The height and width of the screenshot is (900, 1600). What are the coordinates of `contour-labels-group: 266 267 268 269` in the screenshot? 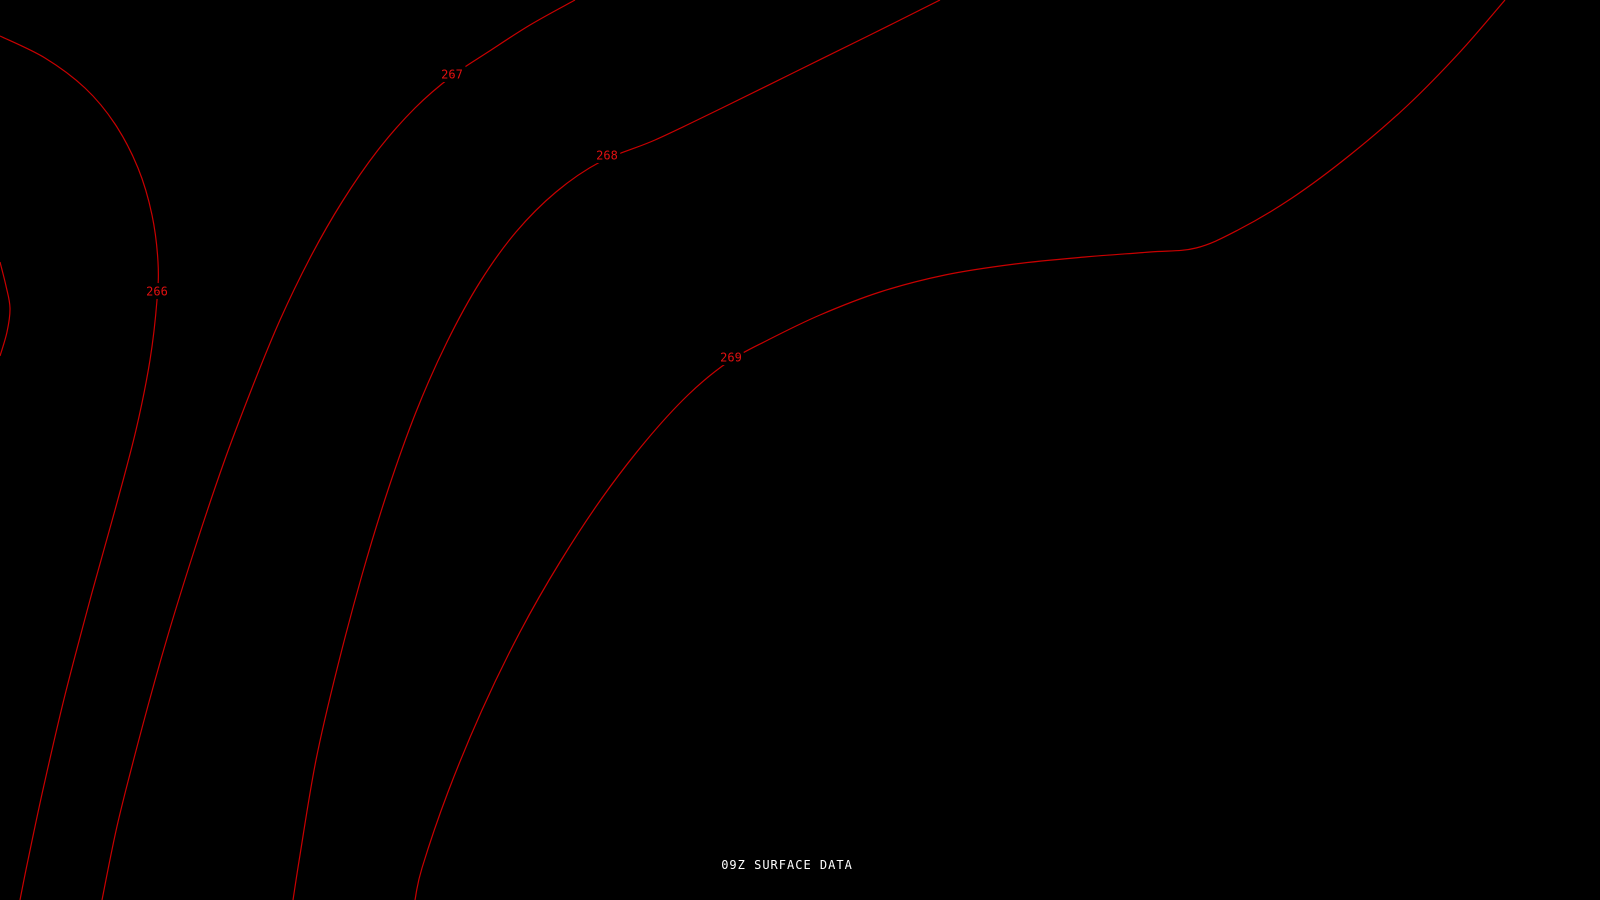 It's located at (444, 216).